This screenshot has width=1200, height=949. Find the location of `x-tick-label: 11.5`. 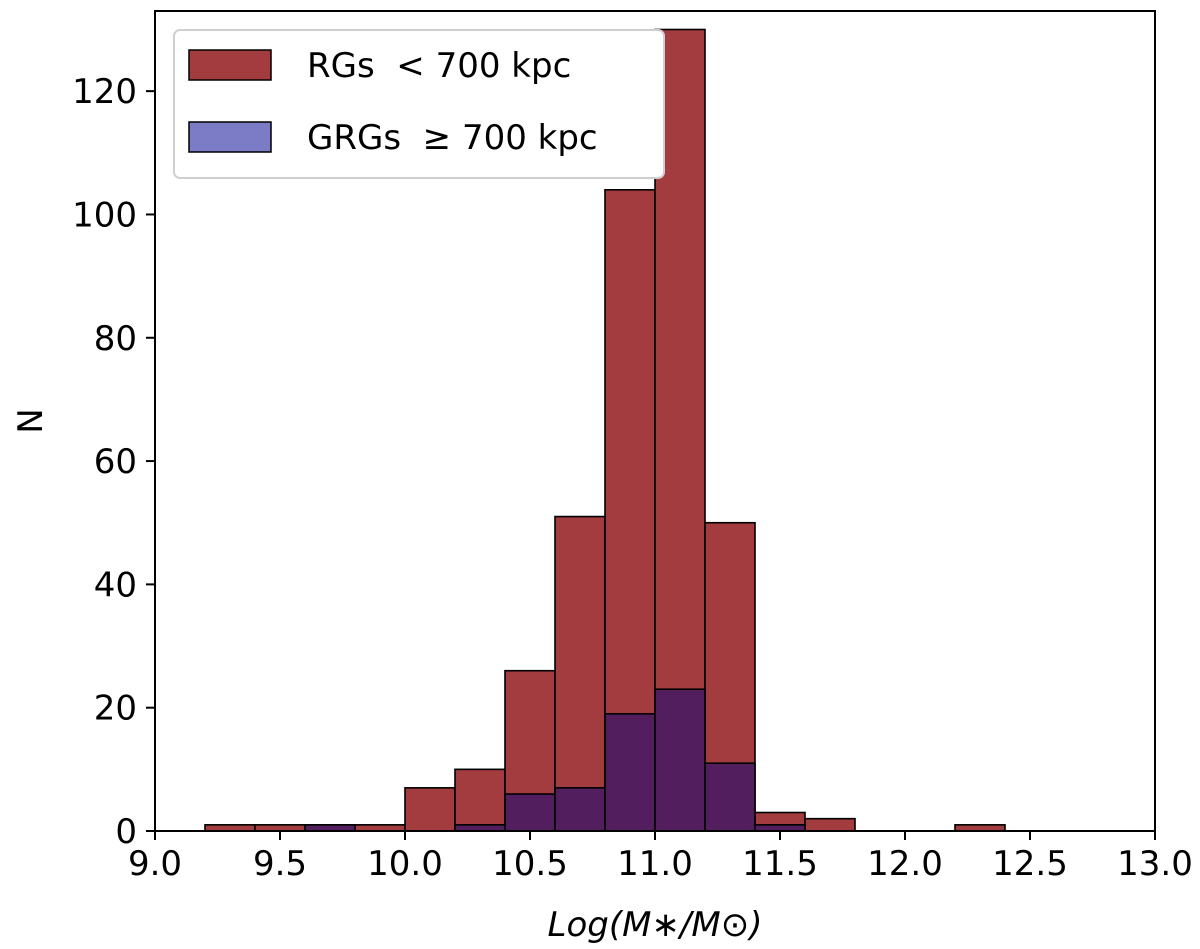

x-tick-label: 11.5 is located at coordinates (780, 864).